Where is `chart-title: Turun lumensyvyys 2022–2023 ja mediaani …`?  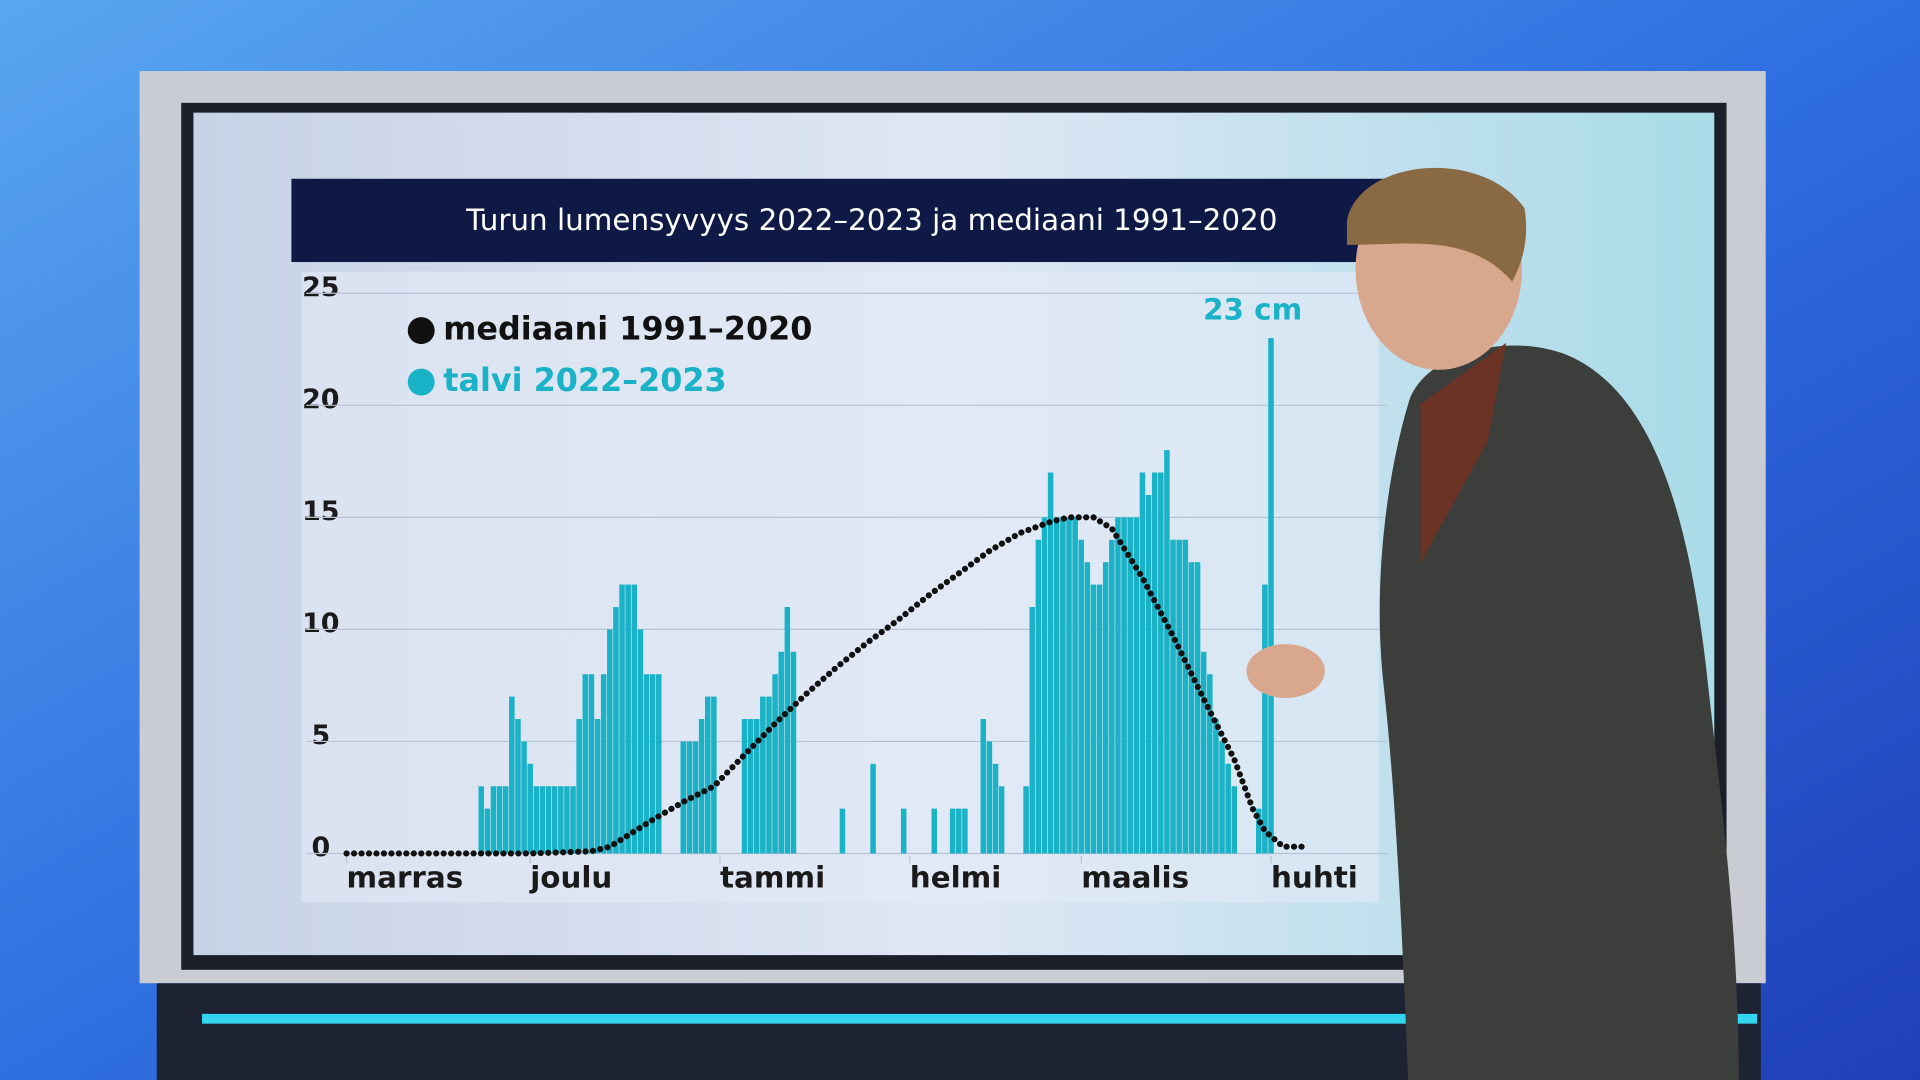 chart-title: Turun lumensyvyys 2022–2023 ja mediaani … is located at coordinates (871, 220).